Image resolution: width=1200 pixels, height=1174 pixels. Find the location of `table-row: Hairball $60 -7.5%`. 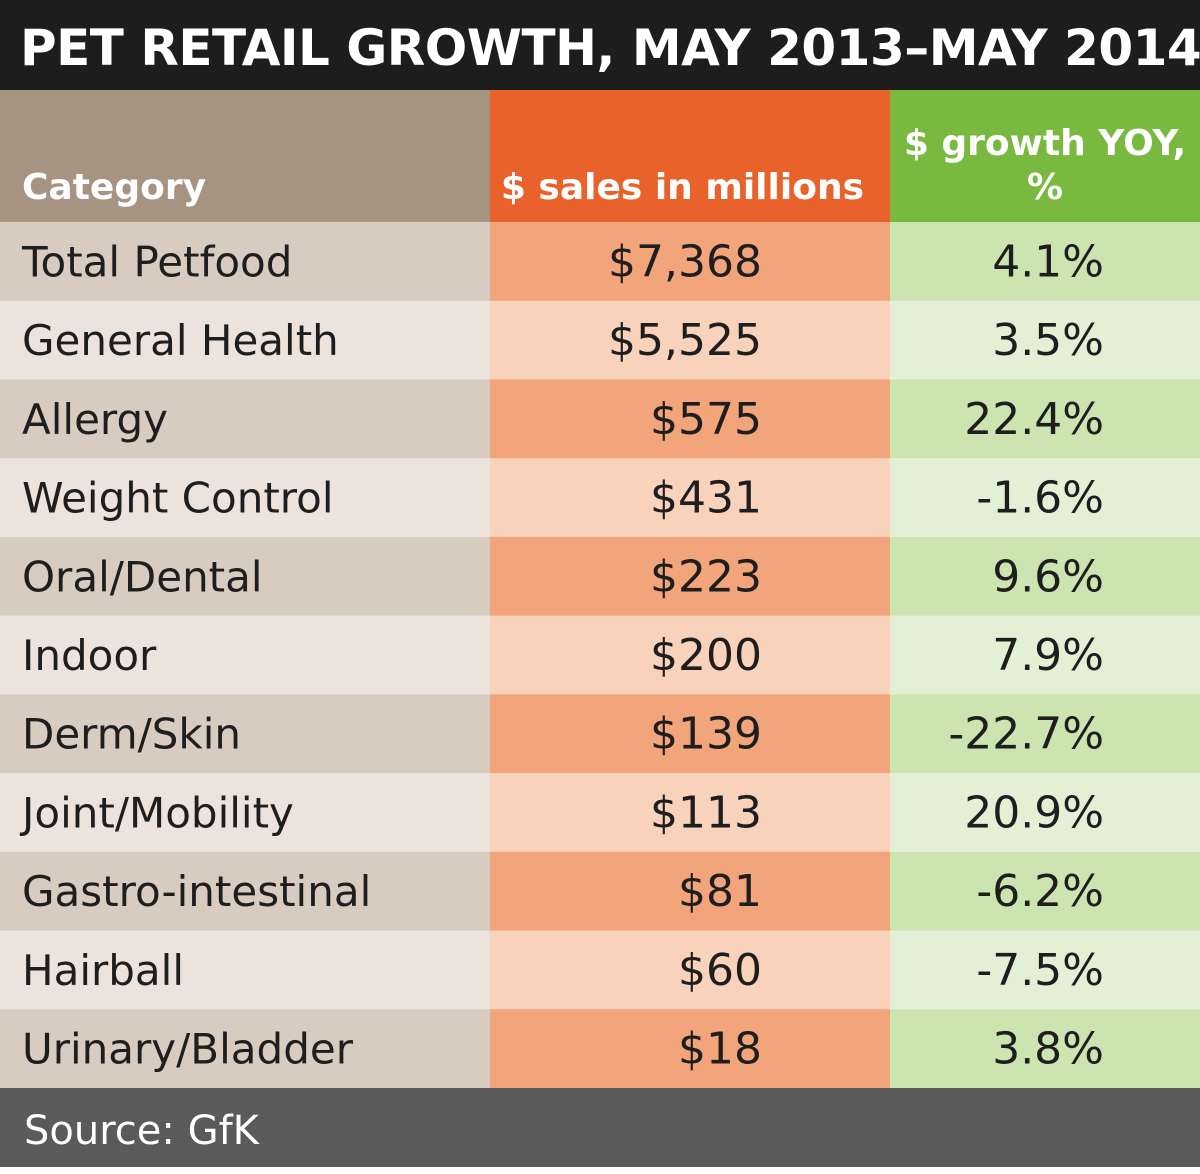

table-row: Hairball $60 -7.5% is located at coordinates (600, 970).